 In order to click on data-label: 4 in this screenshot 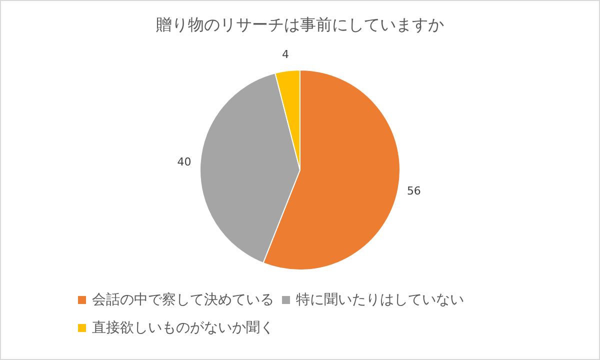, I will do `click(285, 54)`.